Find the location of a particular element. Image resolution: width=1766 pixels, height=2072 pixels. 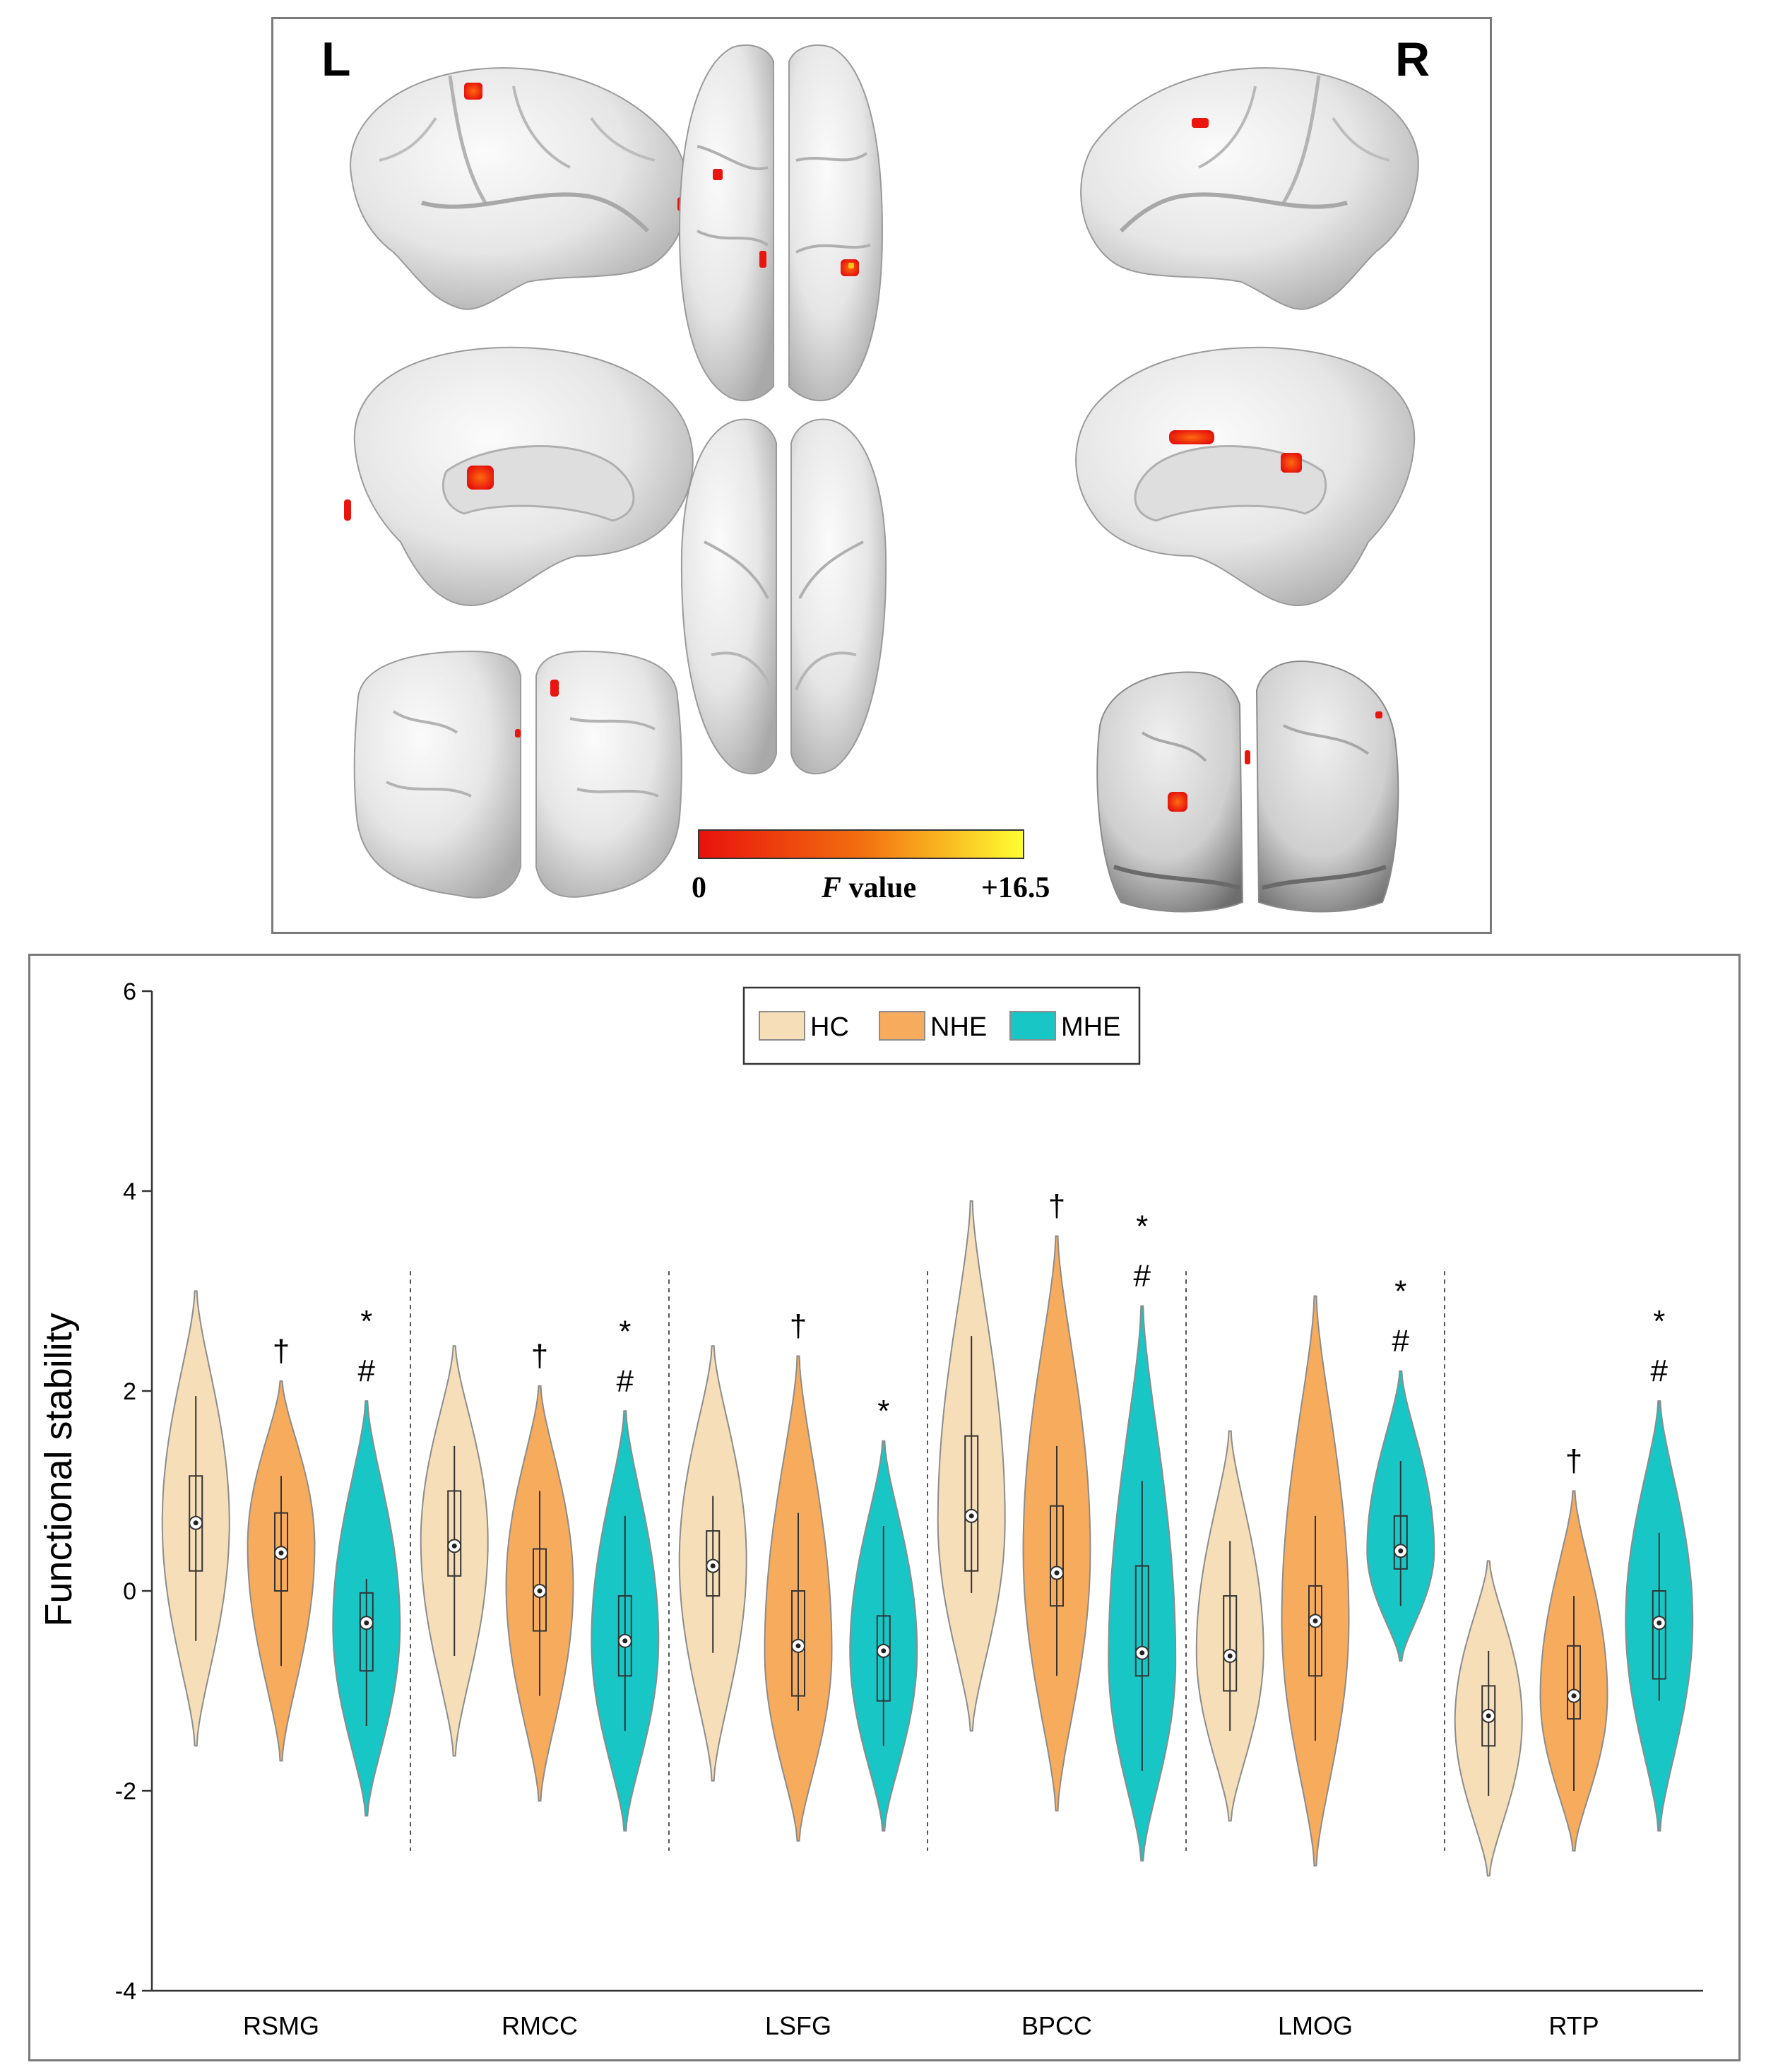

legend-swatch-hc is located at coordinates (782, 1026).